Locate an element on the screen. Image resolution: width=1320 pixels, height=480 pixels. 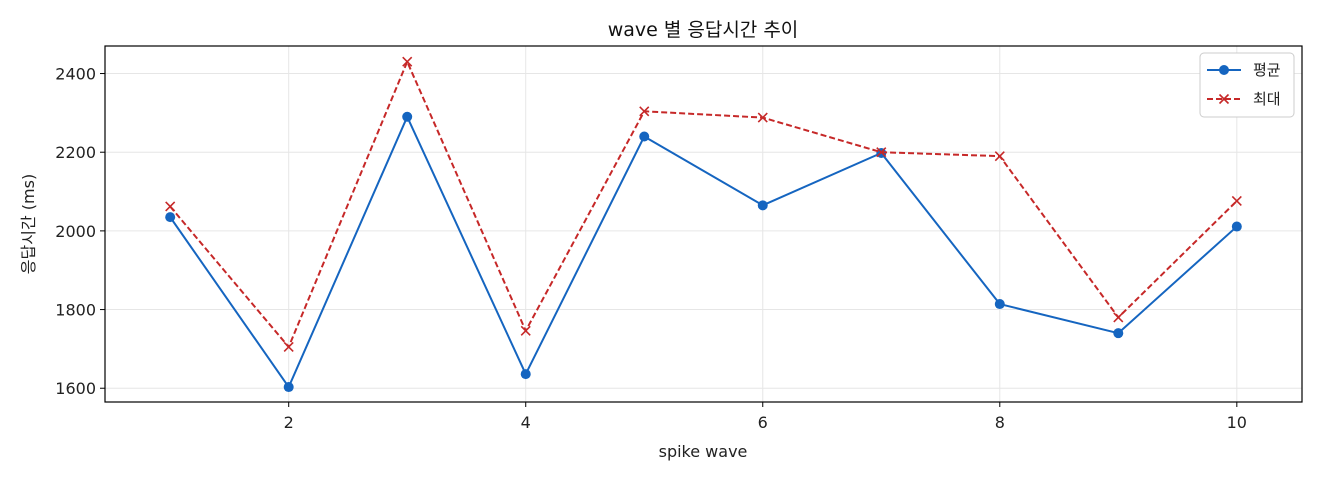
legend-label: 최대 is located at coordinates (1267, 99).